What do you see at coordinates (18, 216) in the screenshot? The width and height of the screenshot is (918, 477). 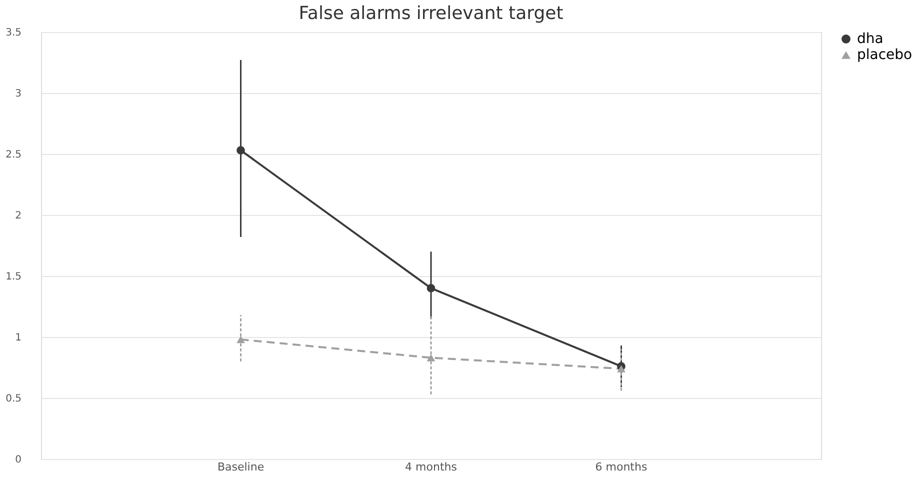 I see `y-tick-label: 2` at bounding box center [18, 216].